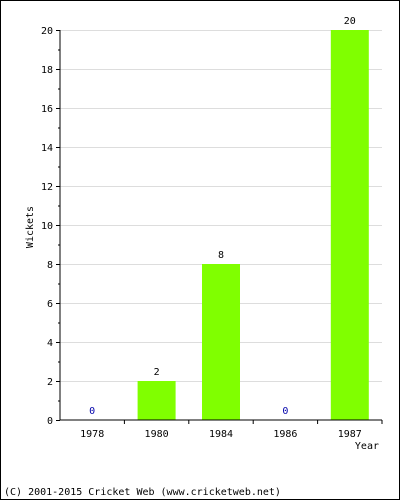  Describe the element at coordinates (50, 304) in the screenshot. I see `y-tick-label: 6` at that location.